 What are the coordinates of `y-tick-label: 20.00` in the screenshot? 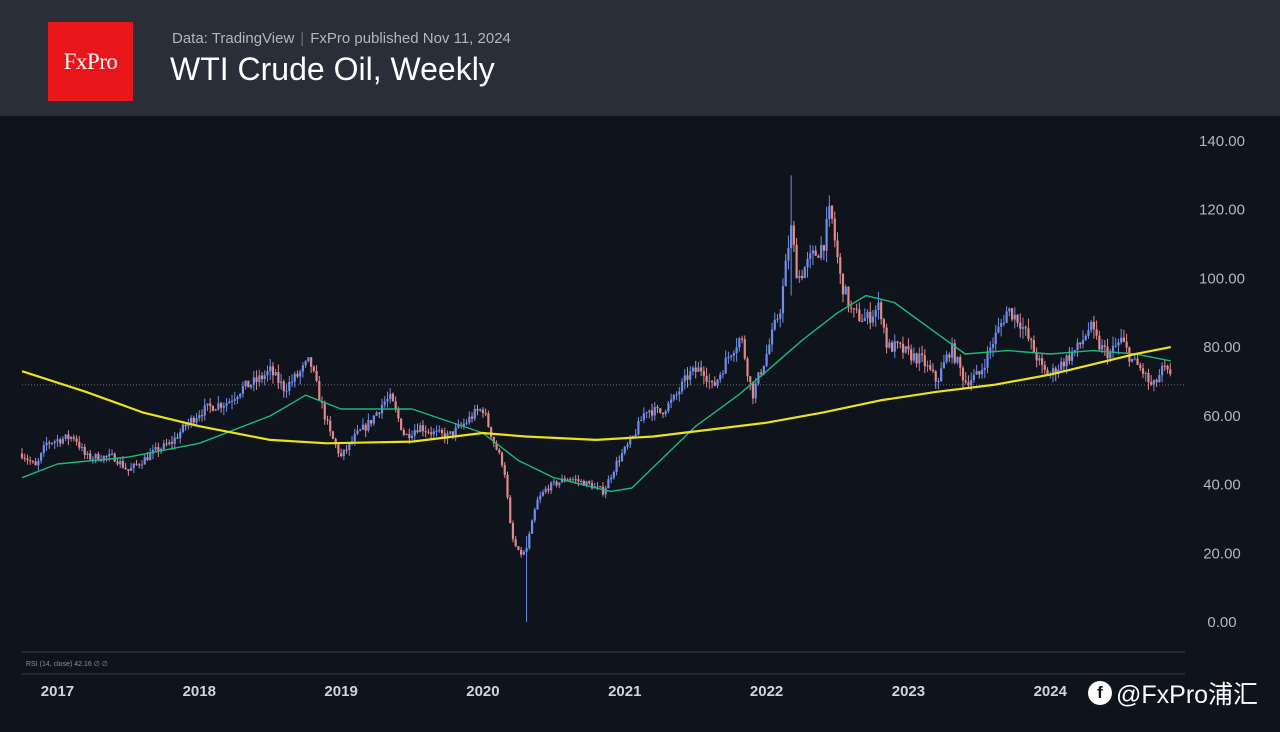 It's located at (1222, 553).